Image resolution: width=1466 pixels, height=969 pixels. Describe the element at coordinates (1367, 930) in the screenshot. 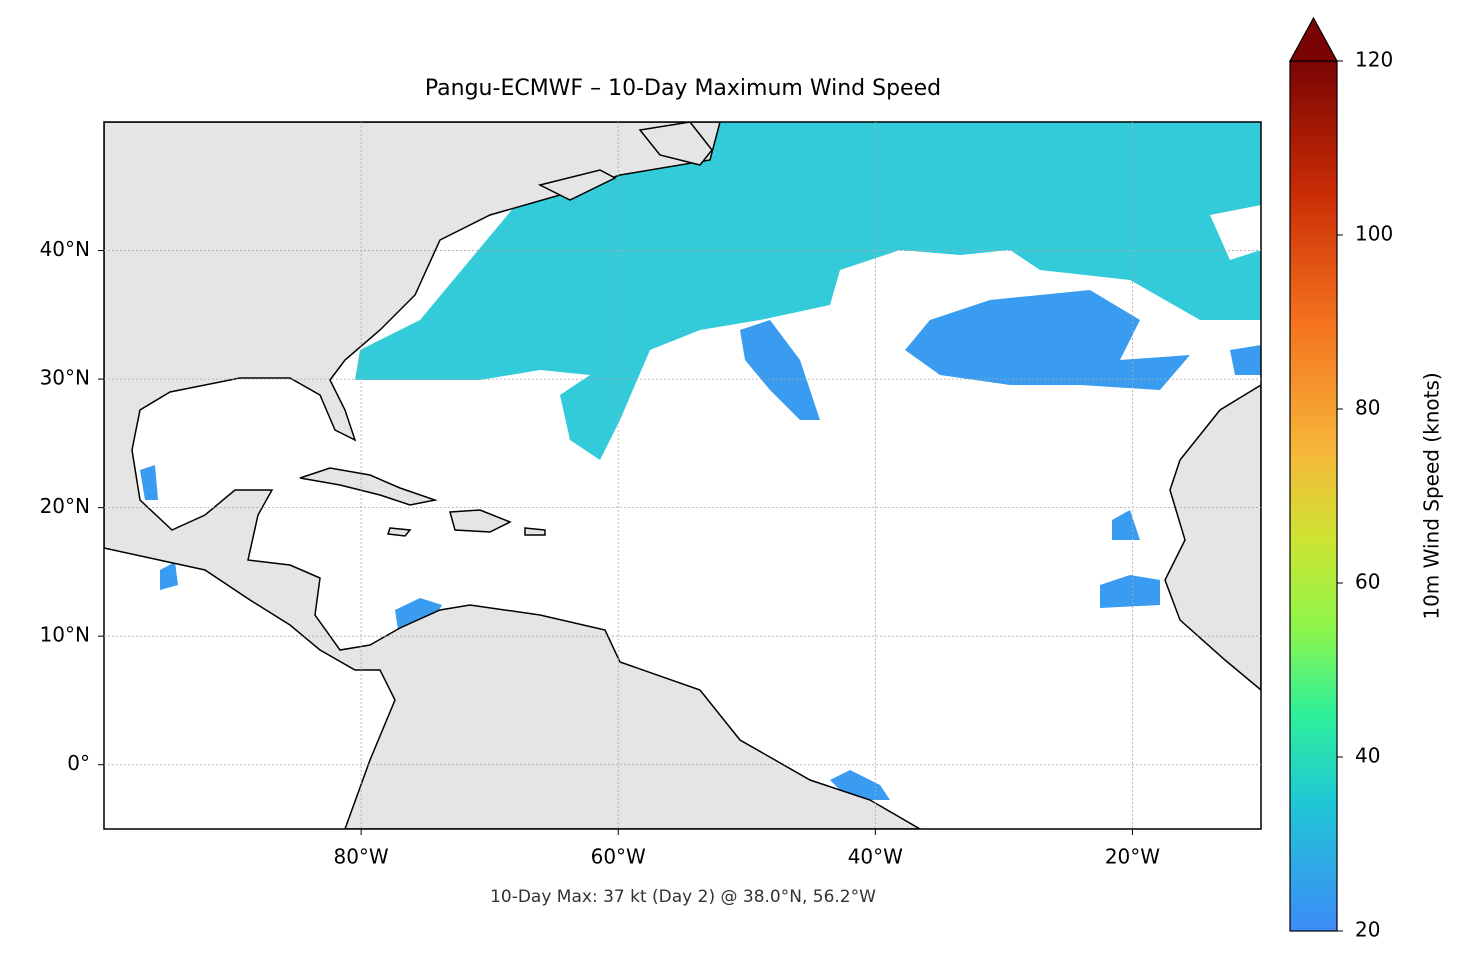

I see `colorbar-tick-label: 20` at that location.